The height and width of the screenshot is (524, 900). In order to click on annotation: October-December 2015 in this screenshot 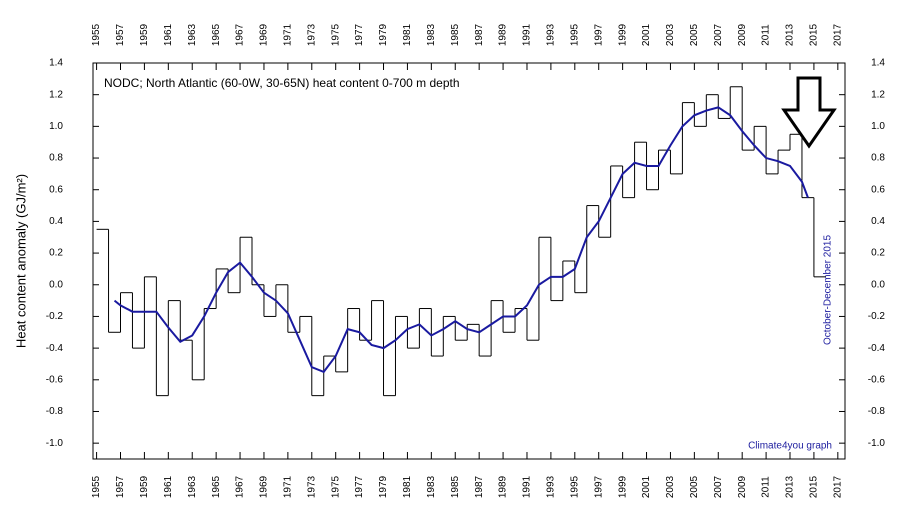, I will do `click(828, 290)`.